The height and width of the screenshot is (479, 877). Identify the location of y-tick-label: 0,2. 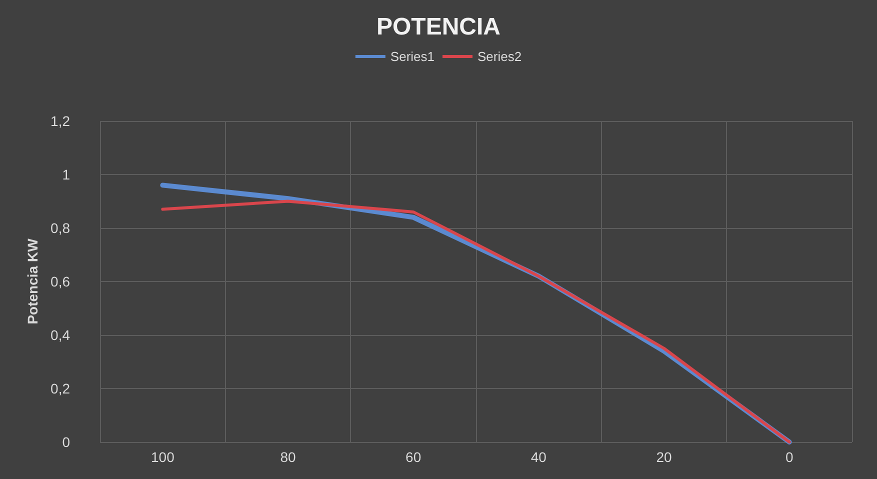
(60, 388).